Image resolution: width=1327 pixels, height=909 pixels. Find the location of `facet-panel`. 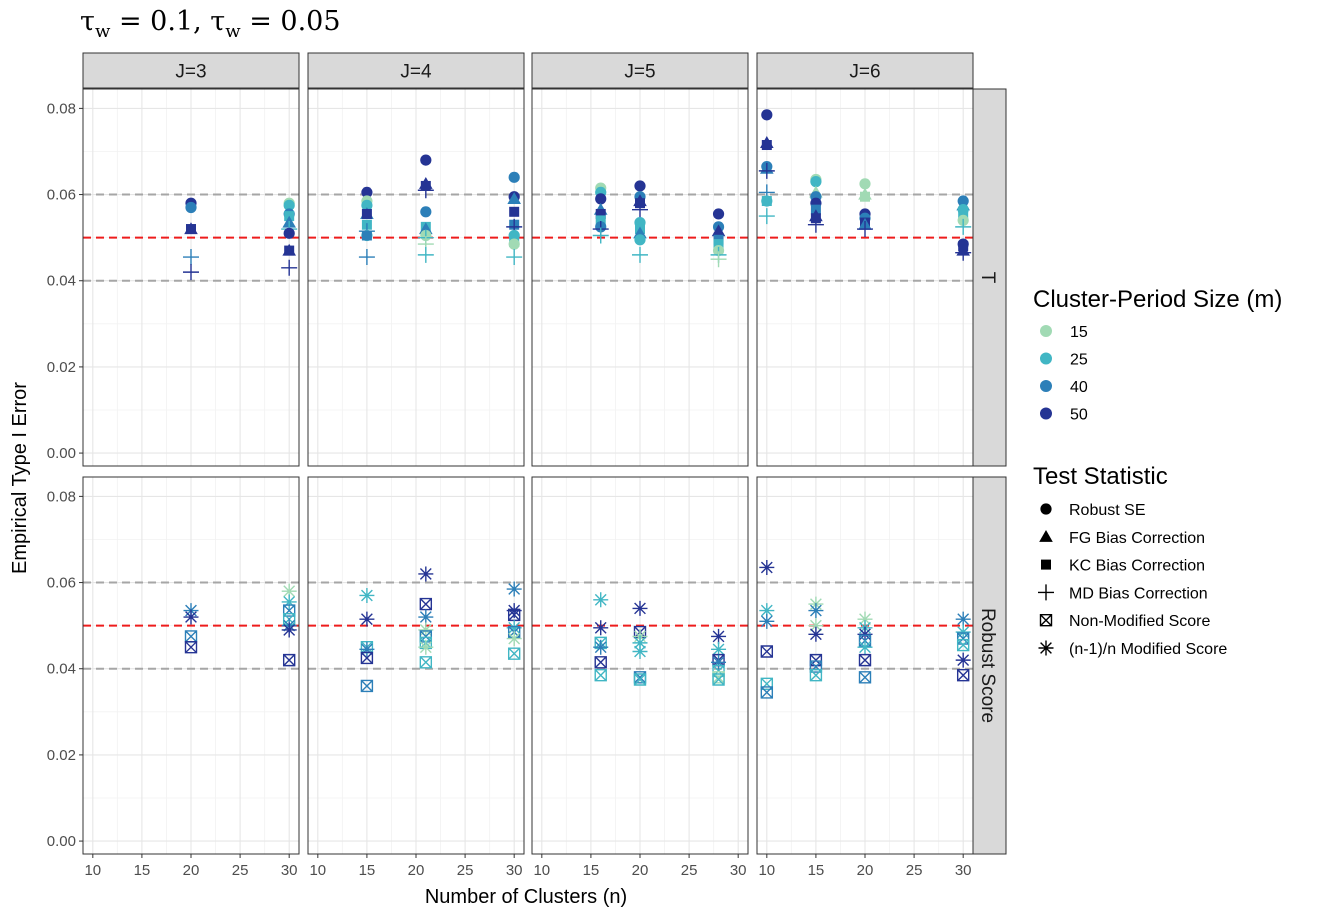

facet-panel is located at coordinates (865, 277).